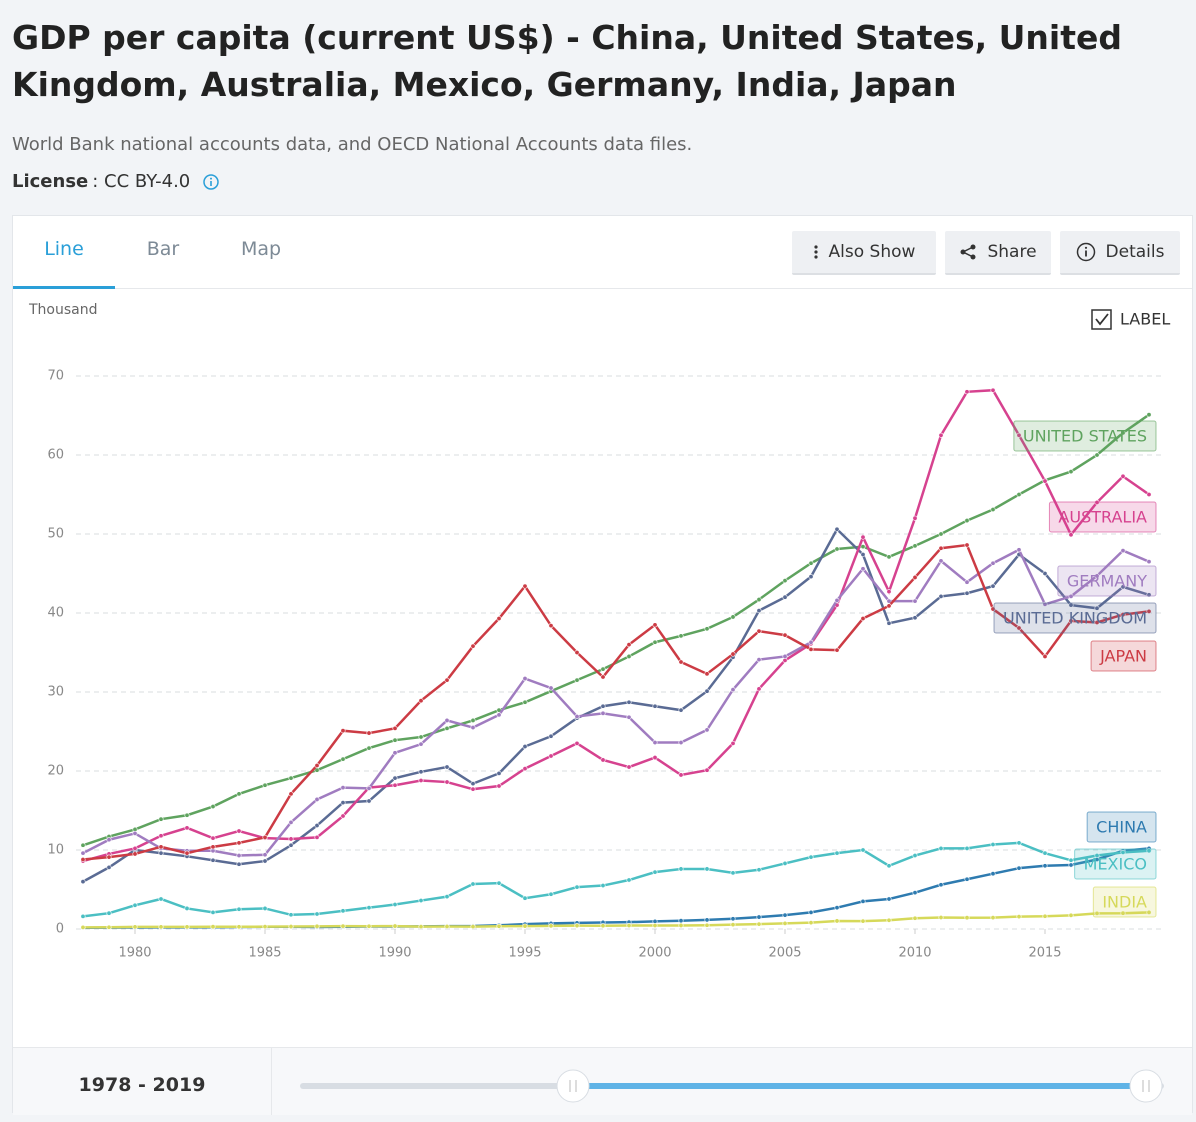  Describe the element at coordinates (733, 1081) in the screenshot. I see `range-slider` at that location.